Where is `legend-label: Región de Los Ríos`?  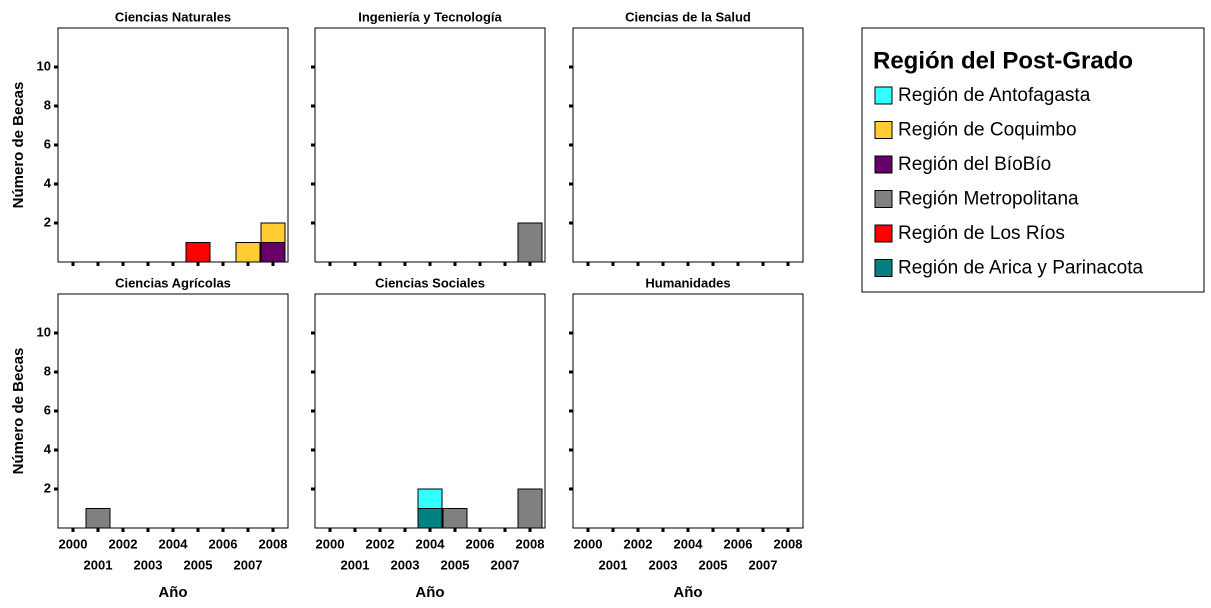
legend-label: Región de Los Ríos is located at coordinates (981, 233).